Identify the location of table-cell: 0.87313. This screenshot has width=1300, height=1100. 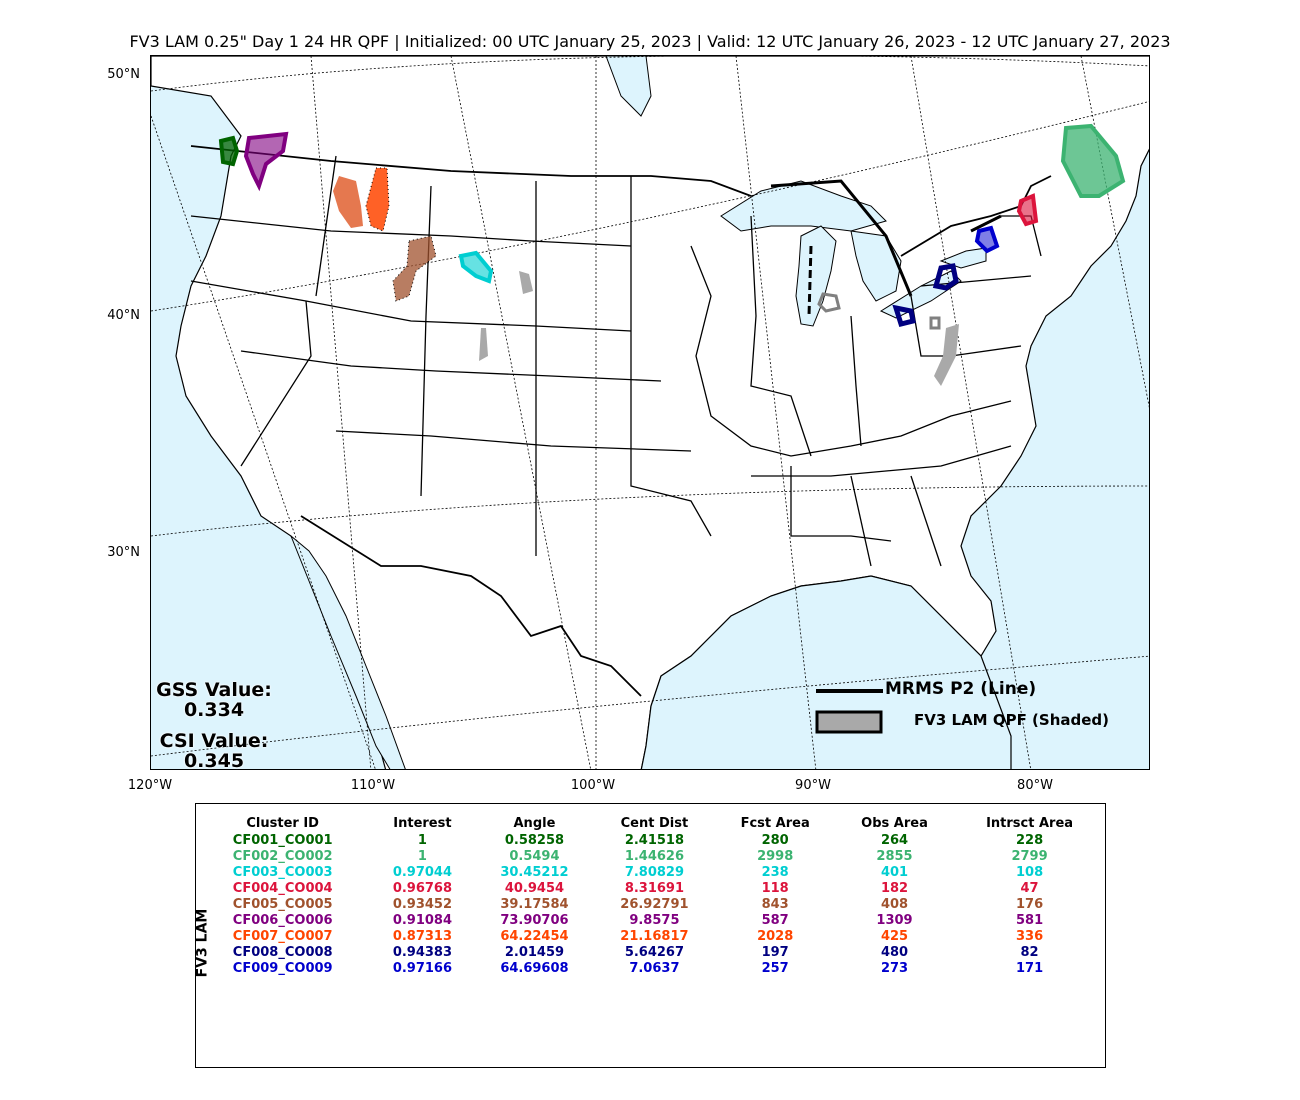
(422, 936).